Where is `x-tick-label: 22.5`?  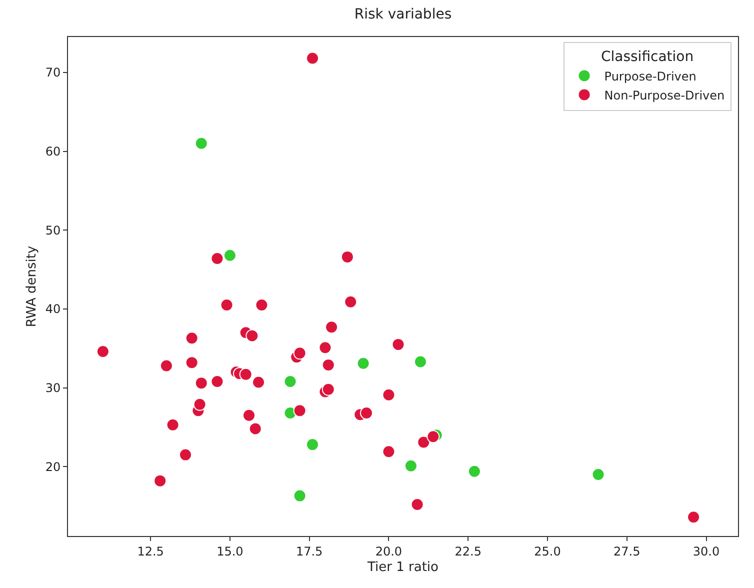 x-tick-label: 22.5 is located at coordinates (468, 551).